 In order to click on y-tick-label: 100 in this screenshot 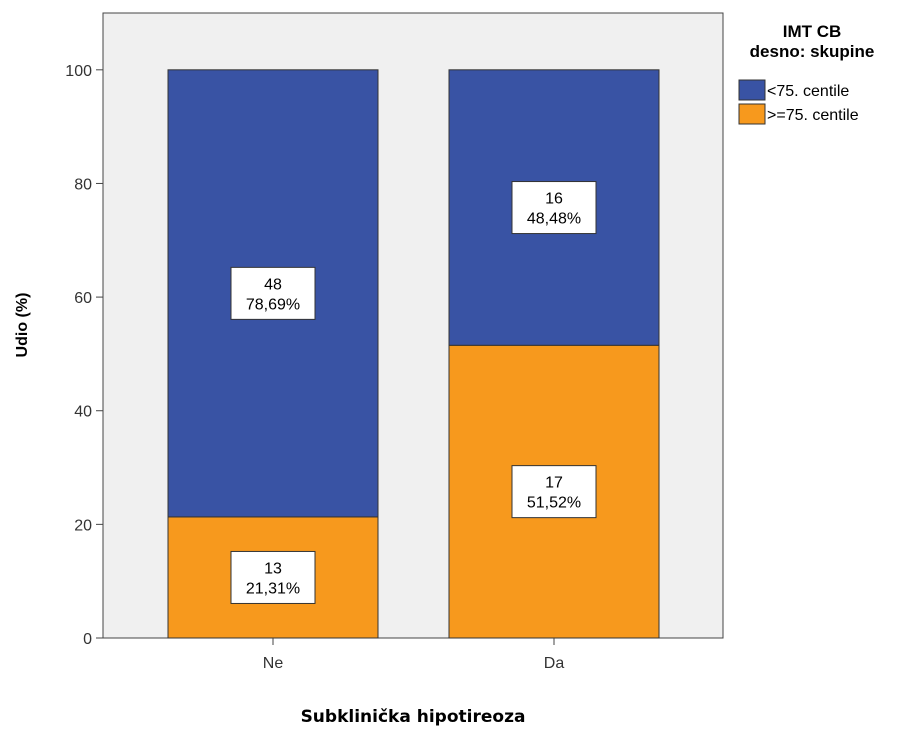, I will do `click(78, 71)`.